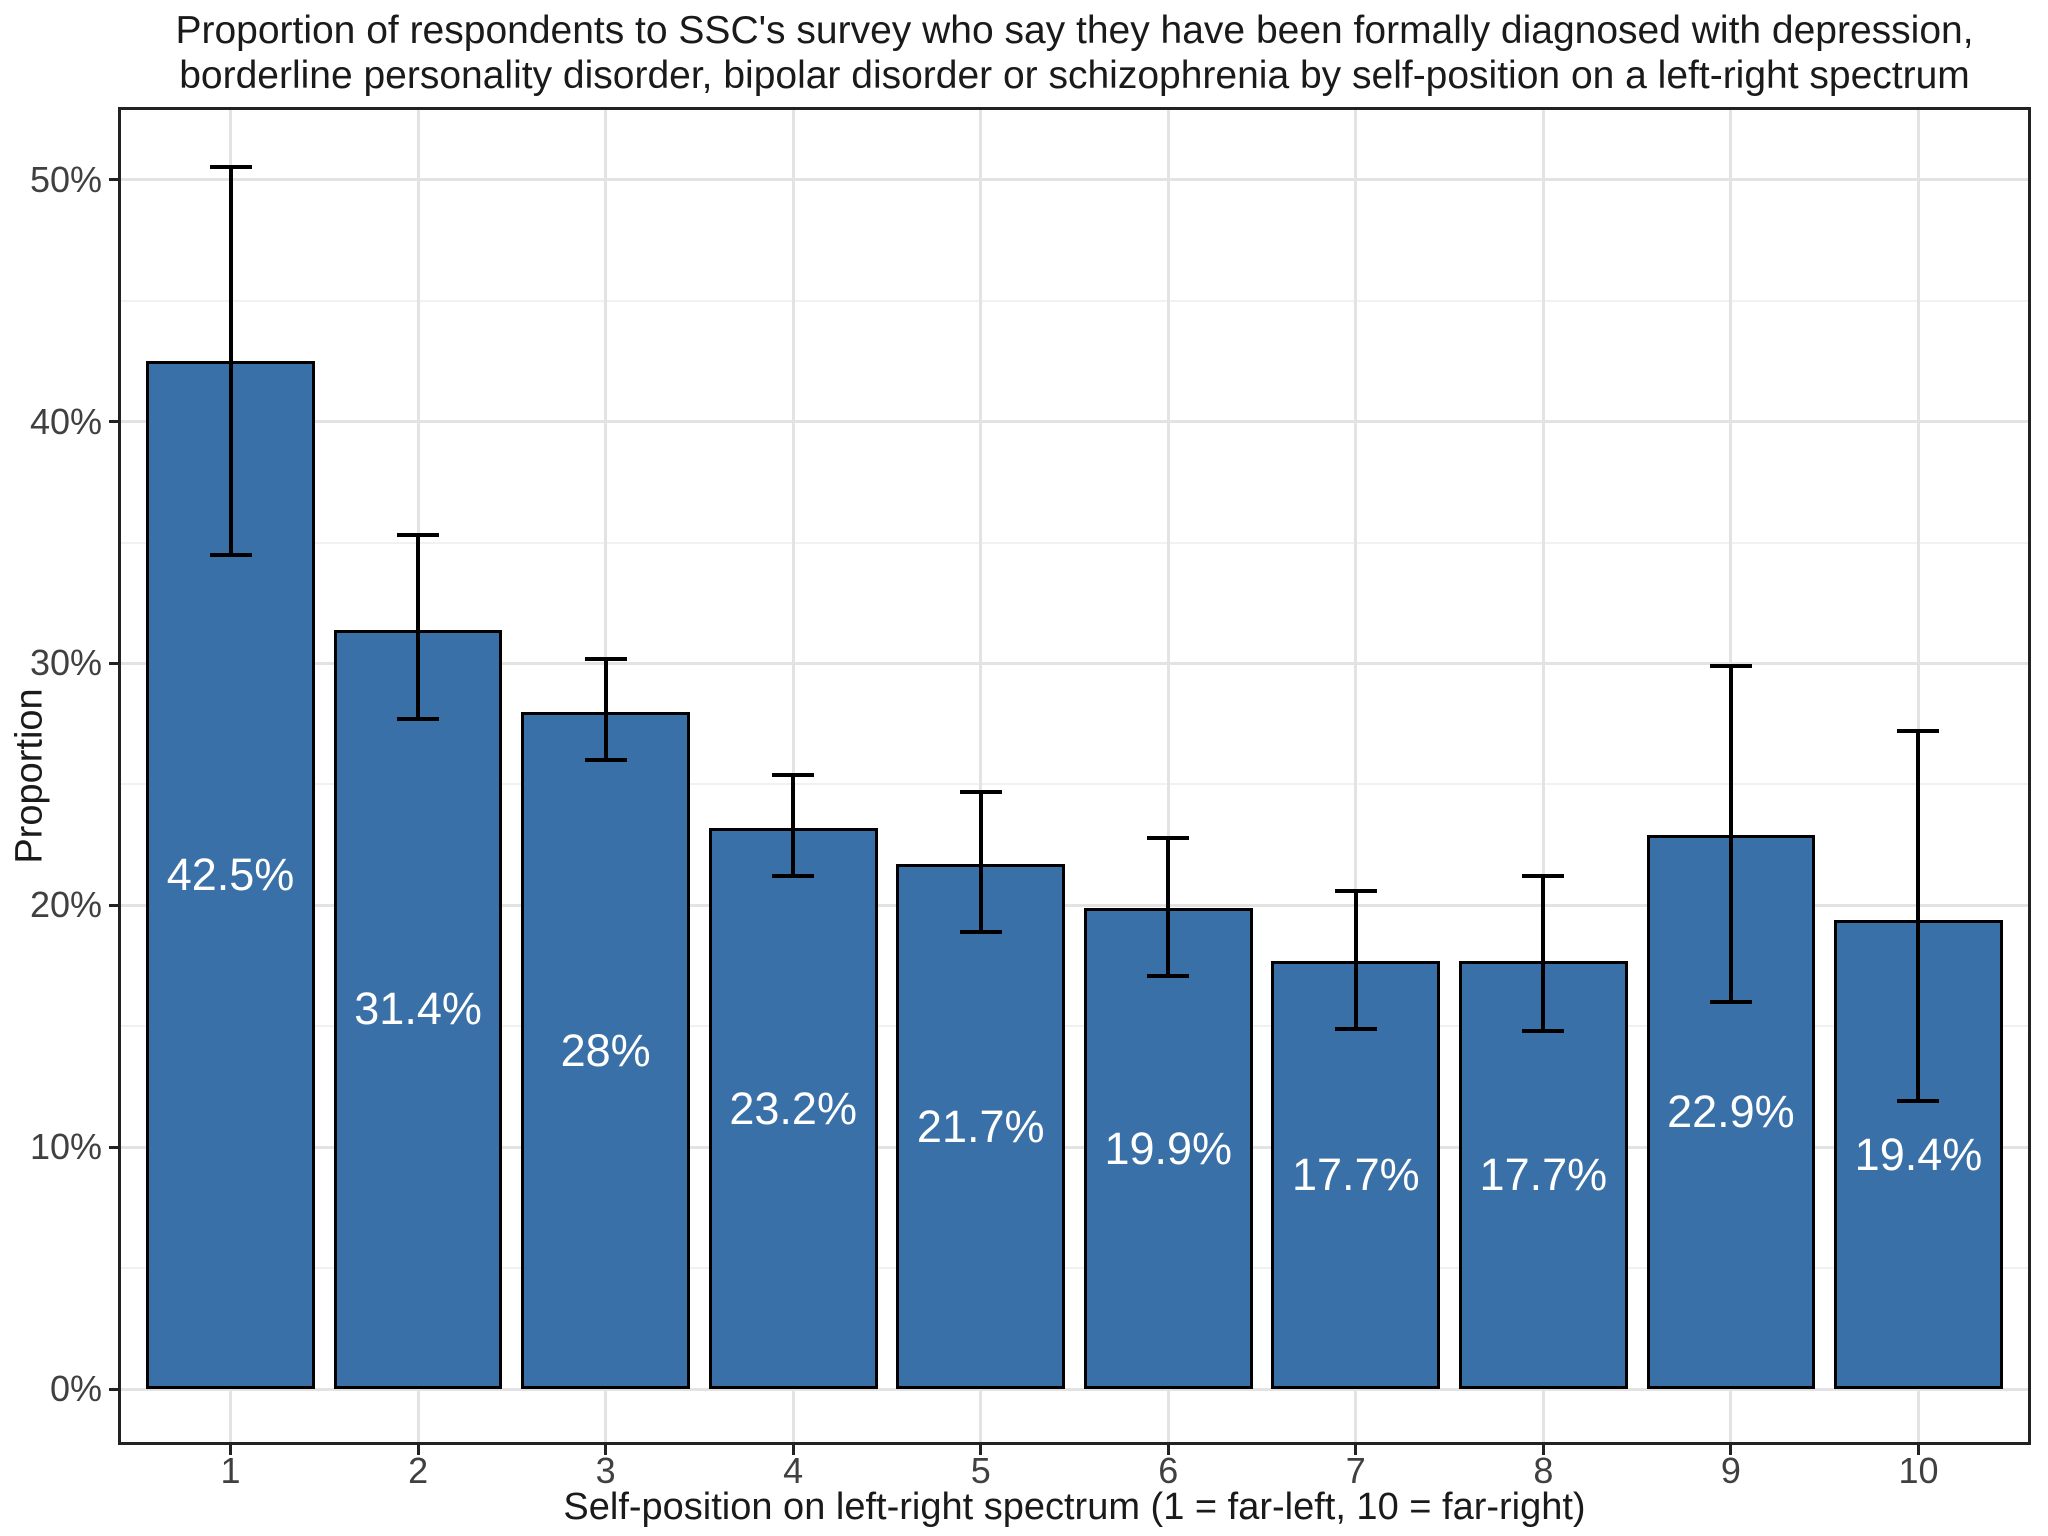 Image resolution: width=2048 pixels, height=1536 pixels. What do you see at coordinates (230, 1470) in the screenshot?
I see `x-axis-tick-label: 1` at bounding box center [230, 1470].